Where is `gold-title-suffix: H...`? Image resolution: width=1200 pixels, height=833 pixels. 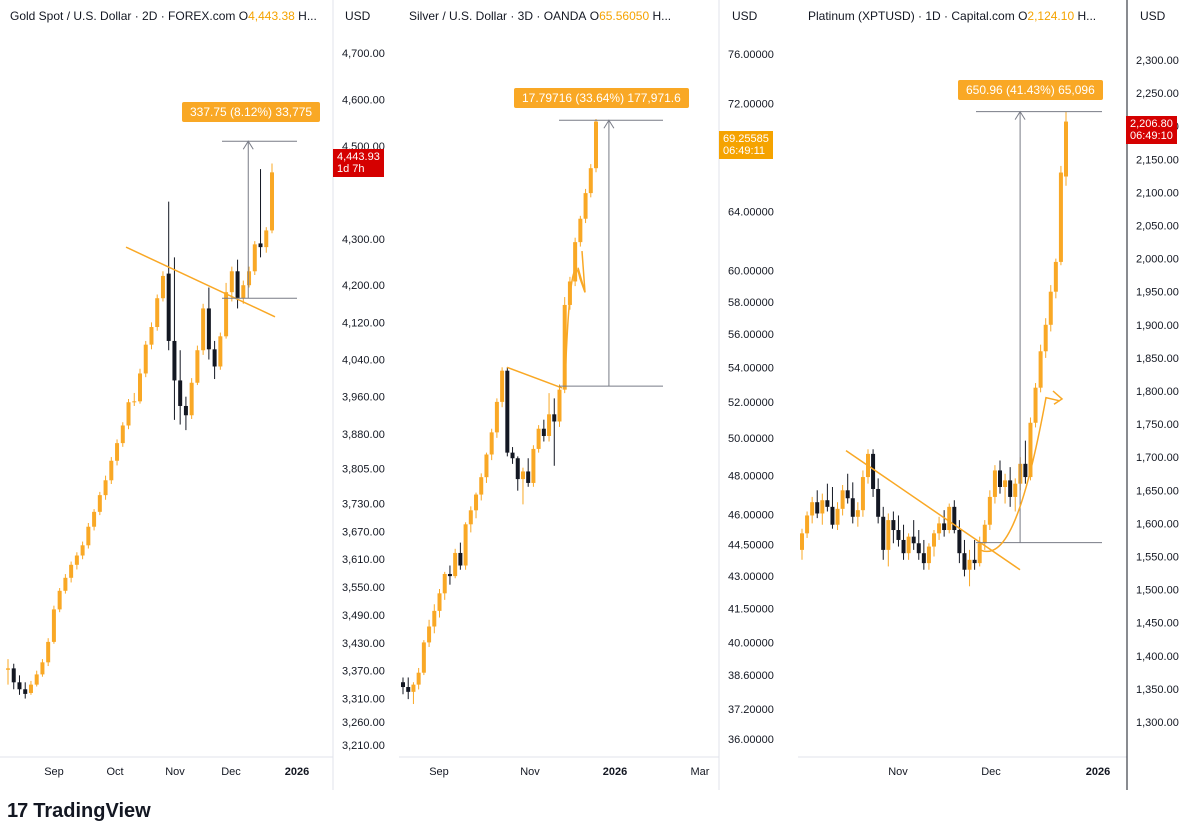 gold-title-suffix: H... is located at coordinates (307, 16).